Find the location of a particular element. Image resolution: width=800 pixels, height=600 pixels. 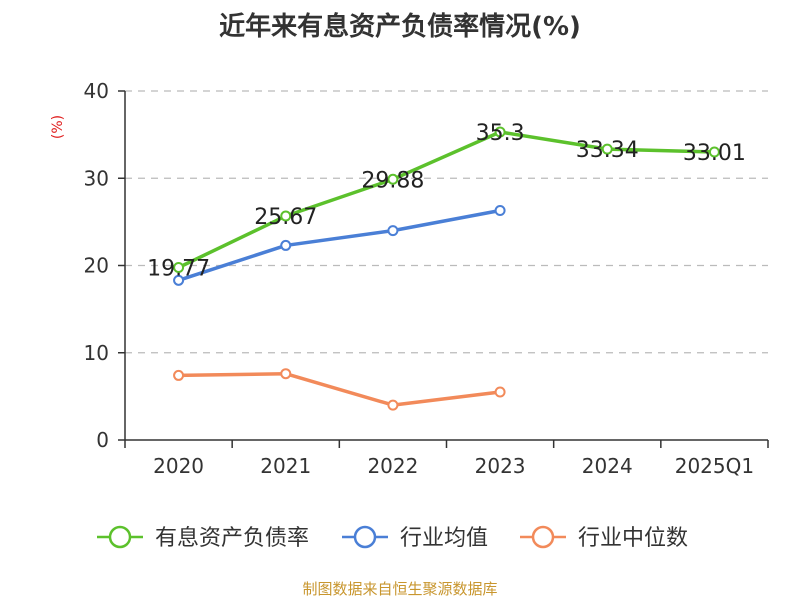

x-tick-label: 2022 is located at coordinates (392, 466).